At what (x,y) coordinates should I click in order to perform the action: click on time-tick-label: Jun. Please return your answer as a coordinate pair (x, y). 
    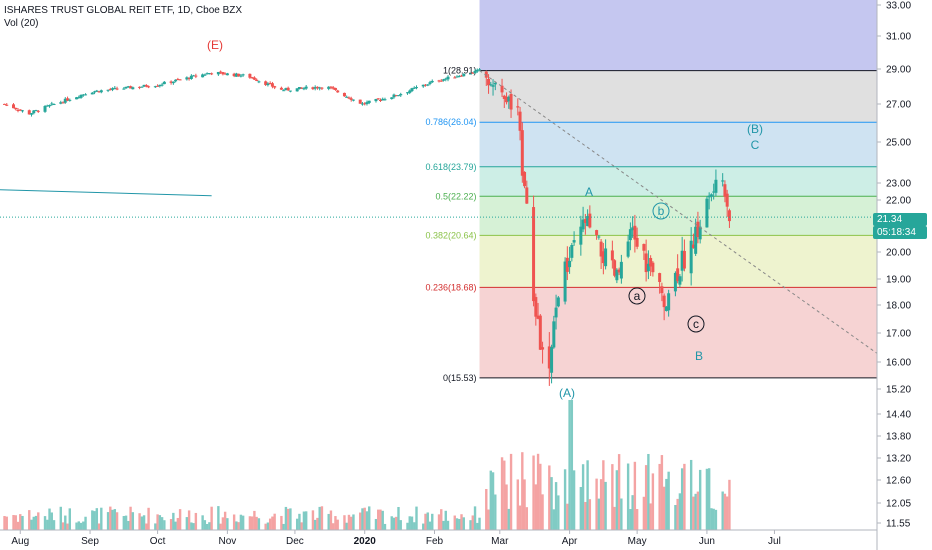
    Looking at the image, I should click on (707, 541).